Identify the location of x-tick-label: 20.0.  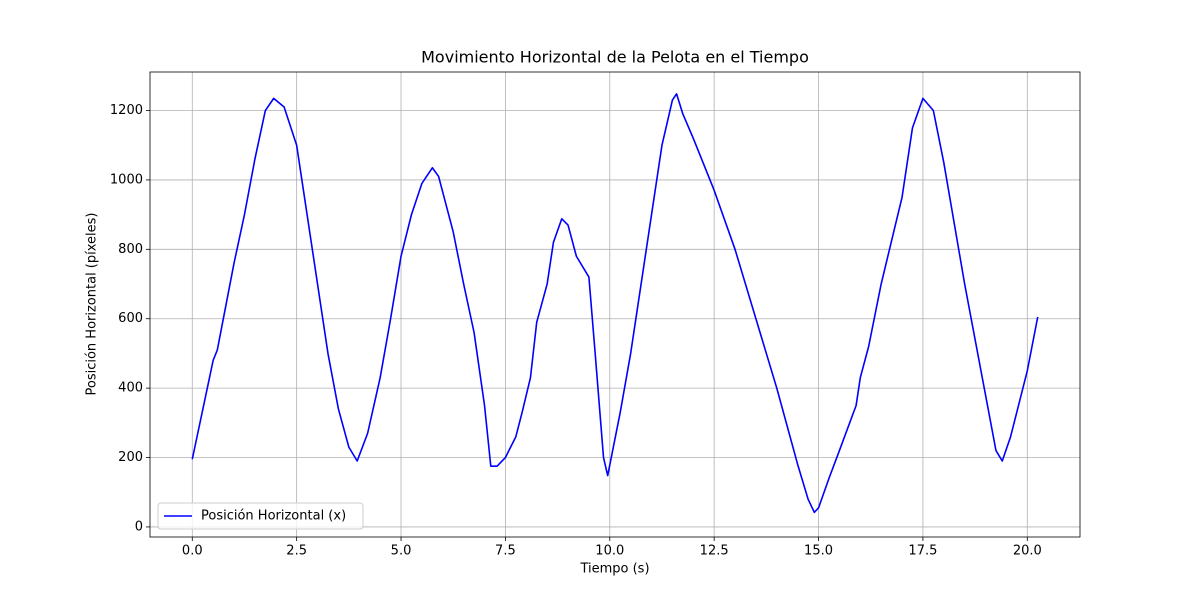
(1027, 551).